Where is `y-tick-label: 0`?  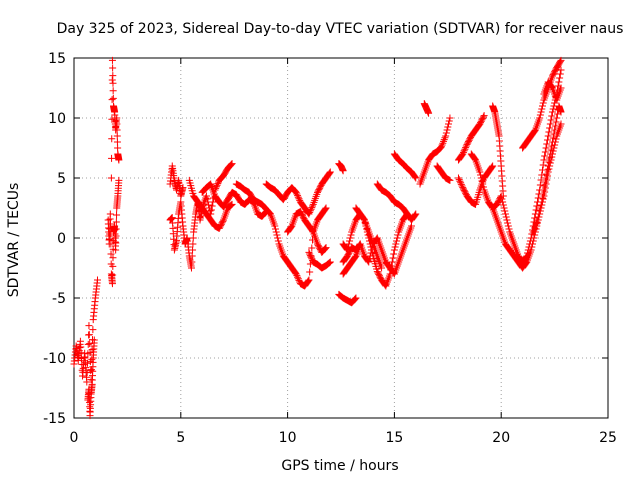 y-tick-label: 0 is located at coordinates (61, 239).